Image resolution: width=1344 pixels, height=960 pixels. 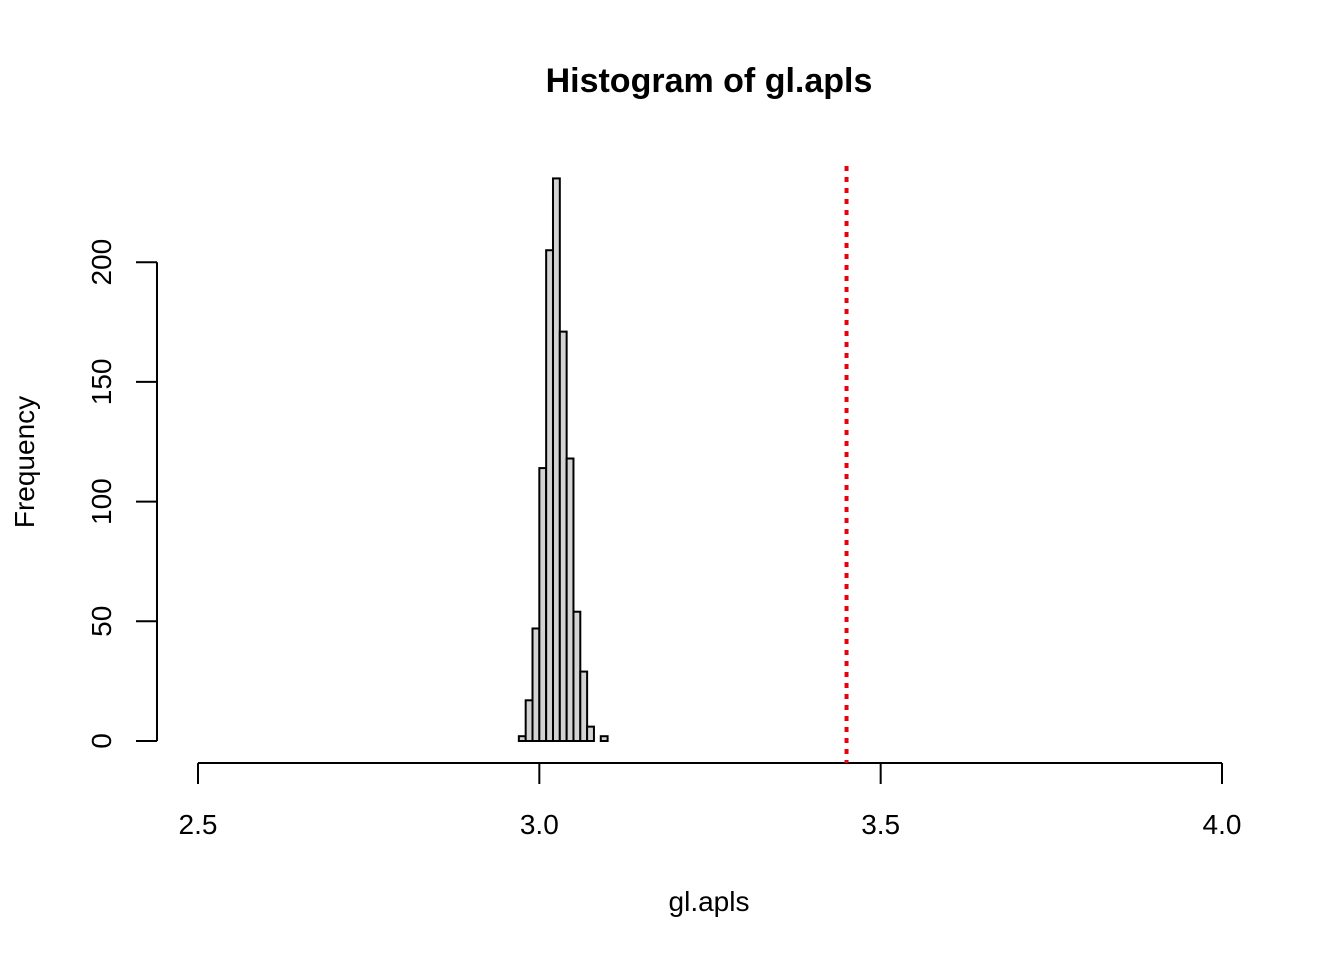 I want to click on y-axis-label: Frequency, so click(x=24, y=462).